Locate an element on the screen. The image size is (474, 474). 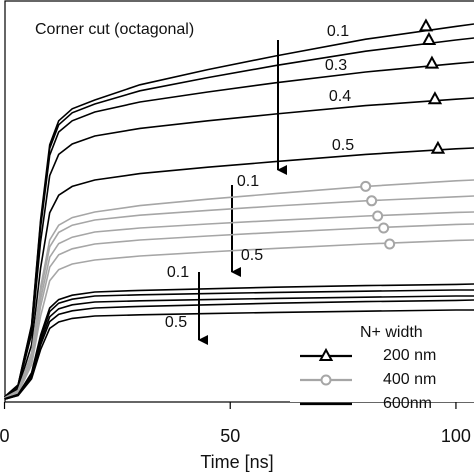
annotation: Corner cut (octagonal) is located at coordinates (114, 29).